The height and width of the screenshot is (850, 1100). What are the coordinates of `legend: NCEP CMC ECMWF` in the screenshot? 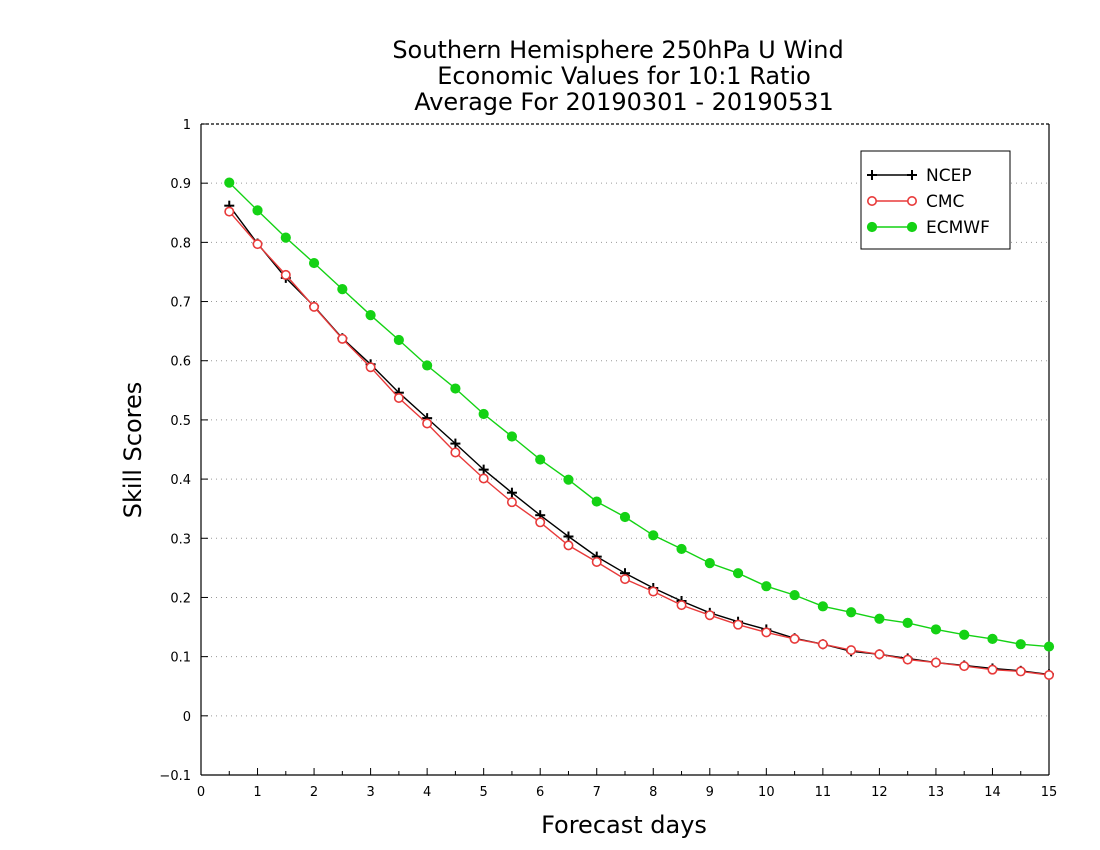 It's located at (935, 200).